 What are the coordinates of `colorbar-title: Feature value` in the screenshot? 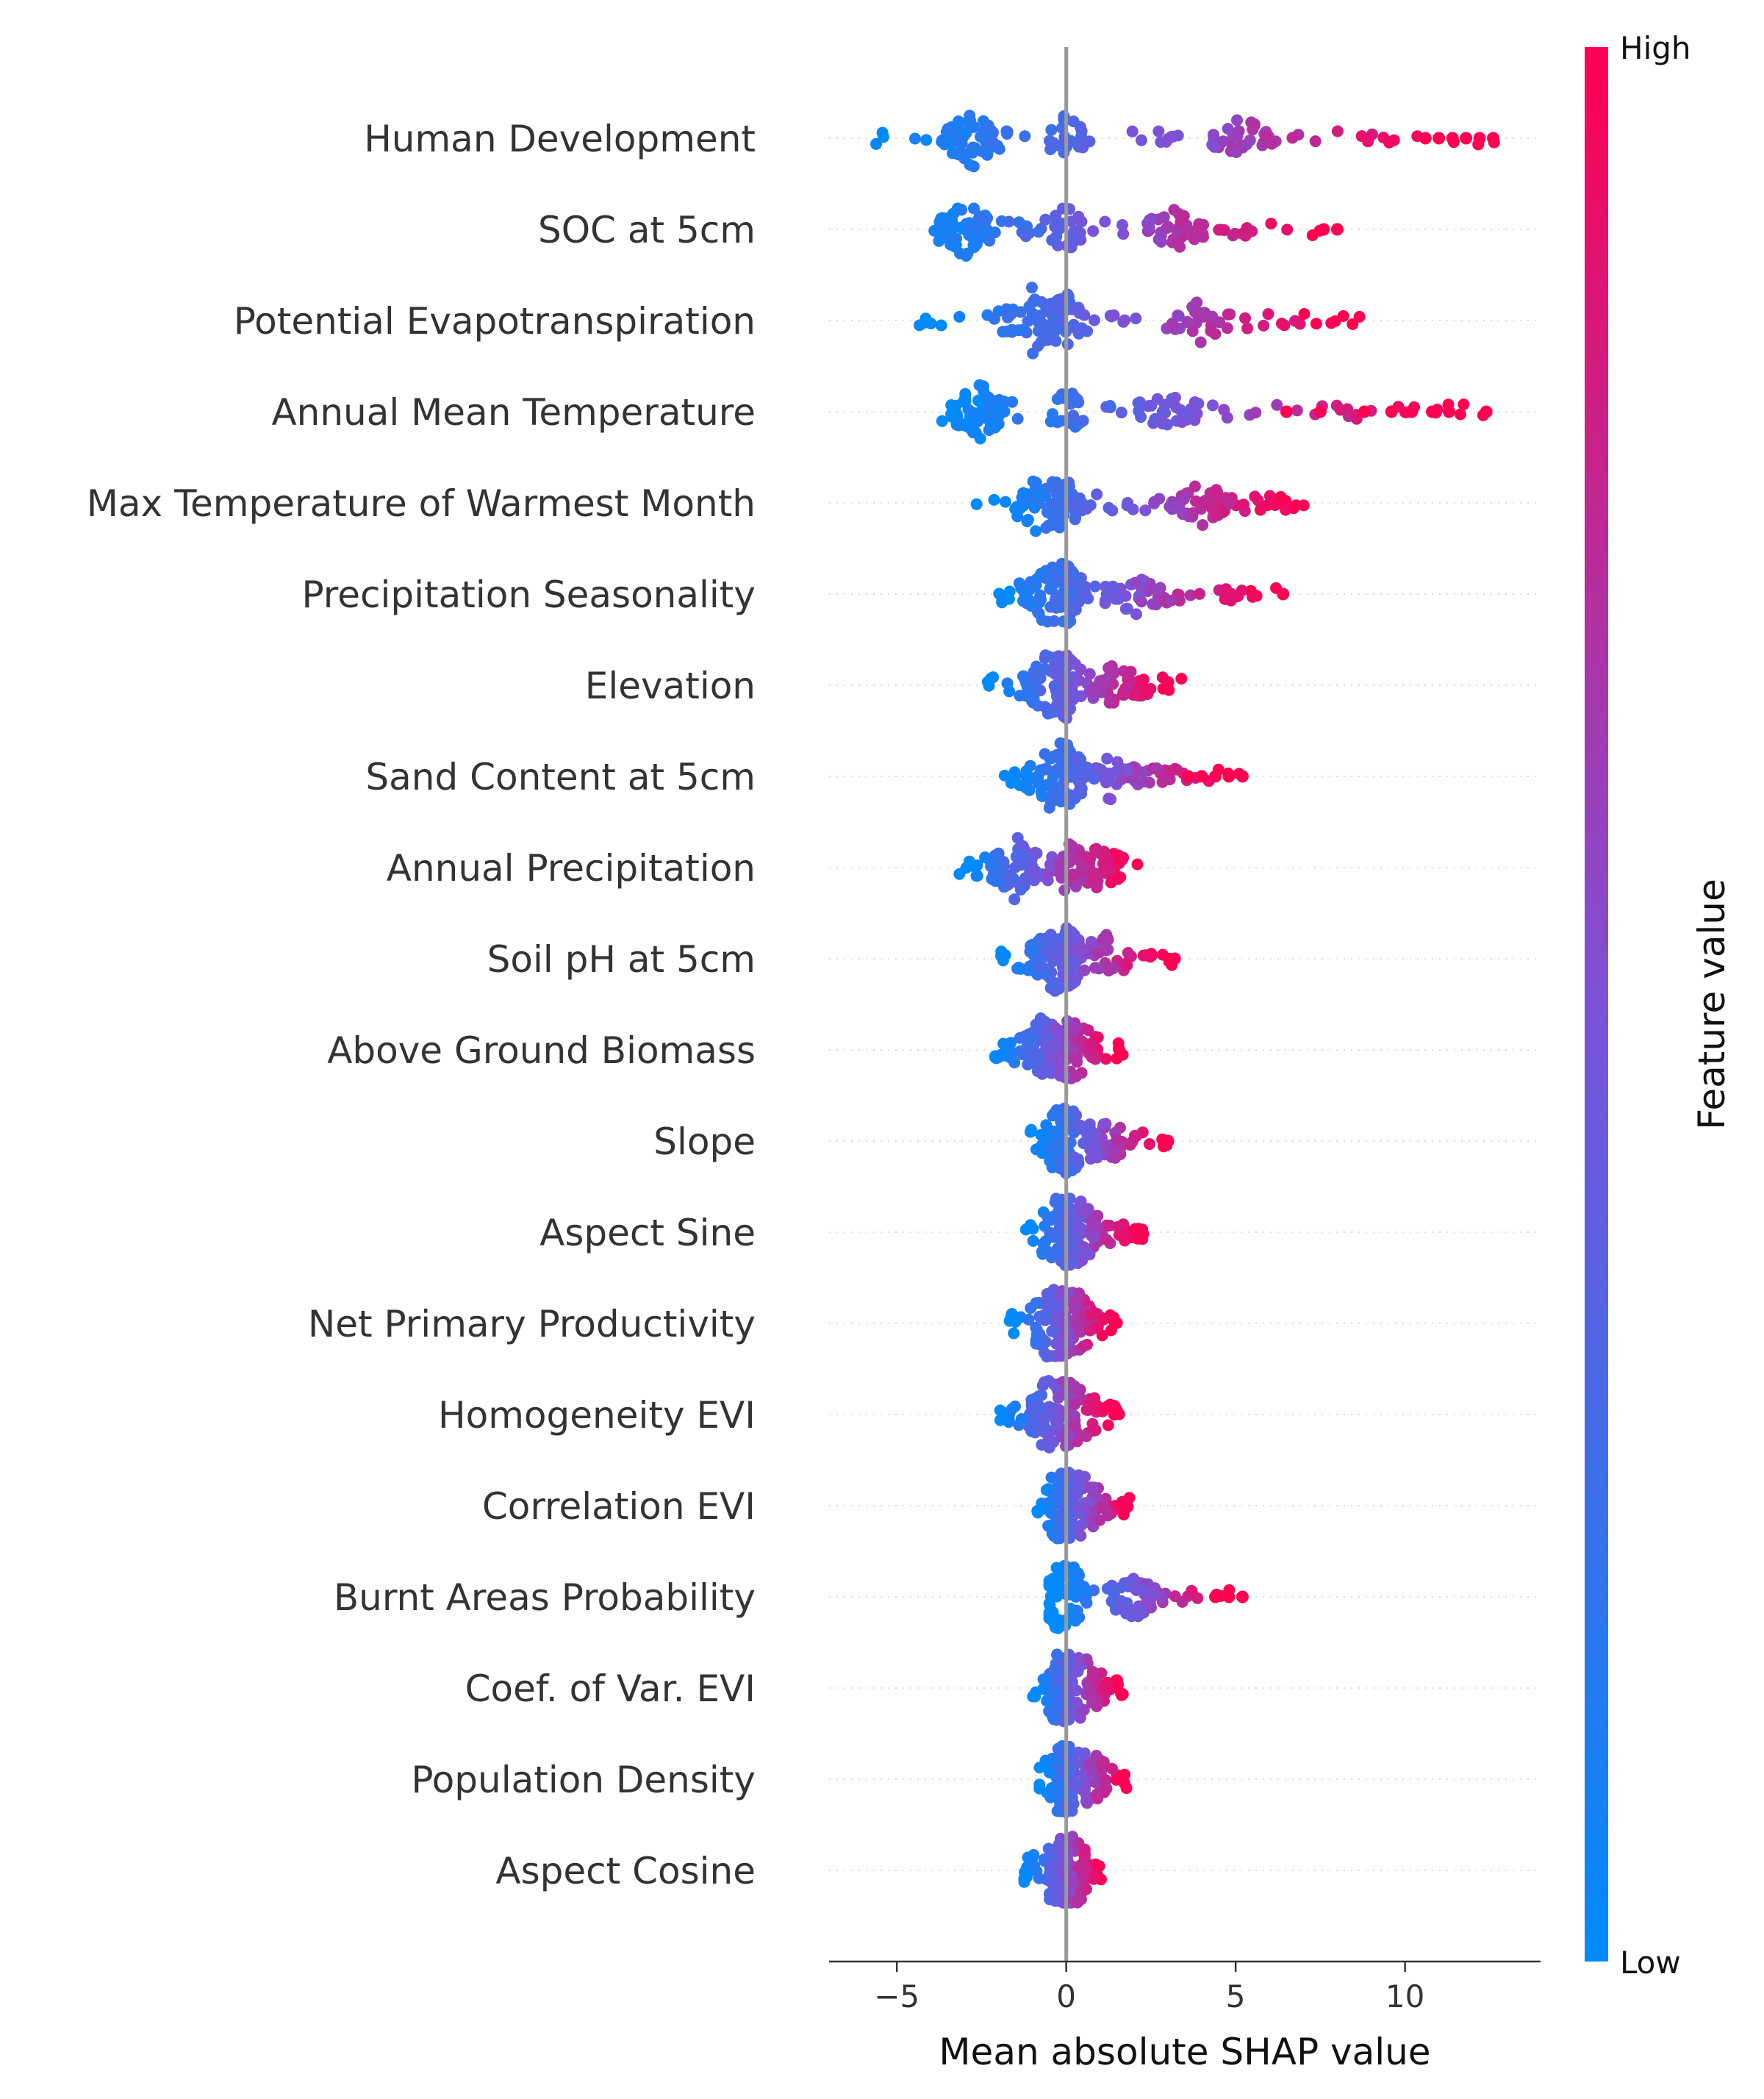 It's located at (1711, 1004).